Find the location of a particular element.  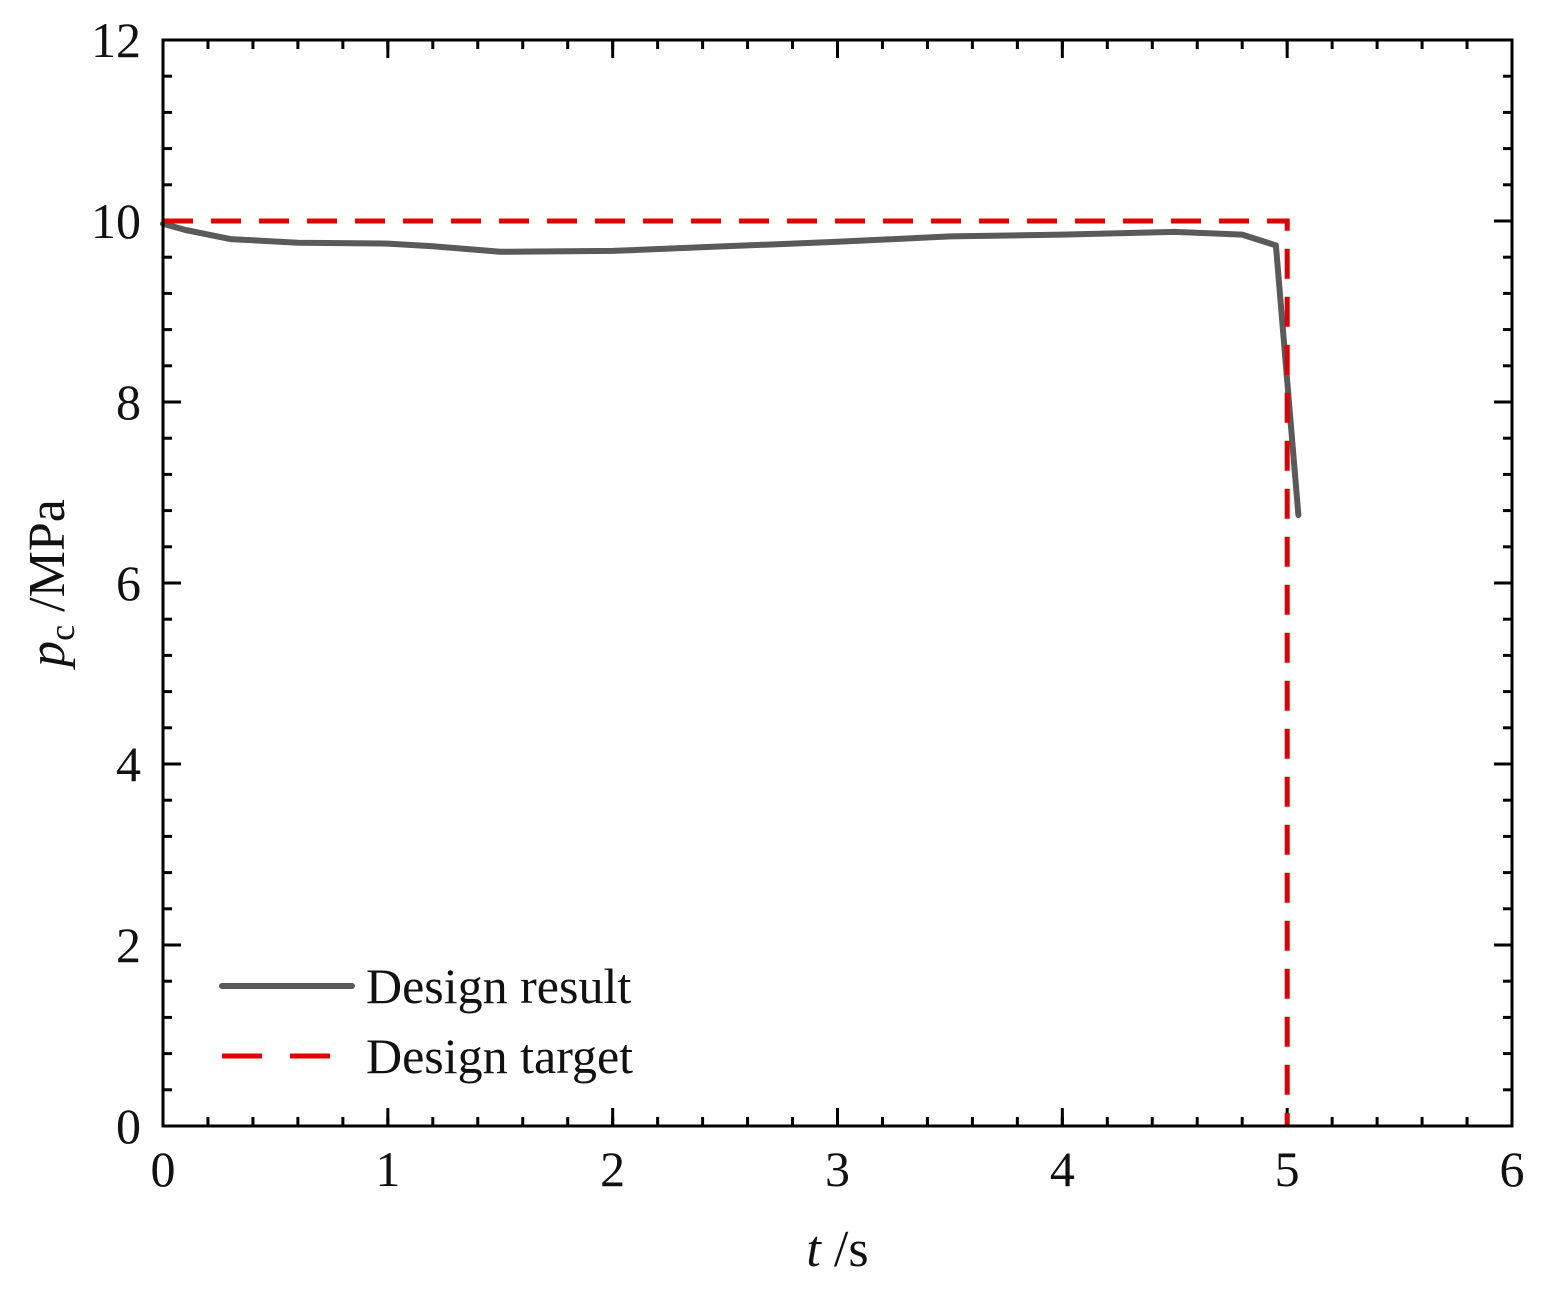

y-tick-label: 2 is located at coordinates (128, 945).